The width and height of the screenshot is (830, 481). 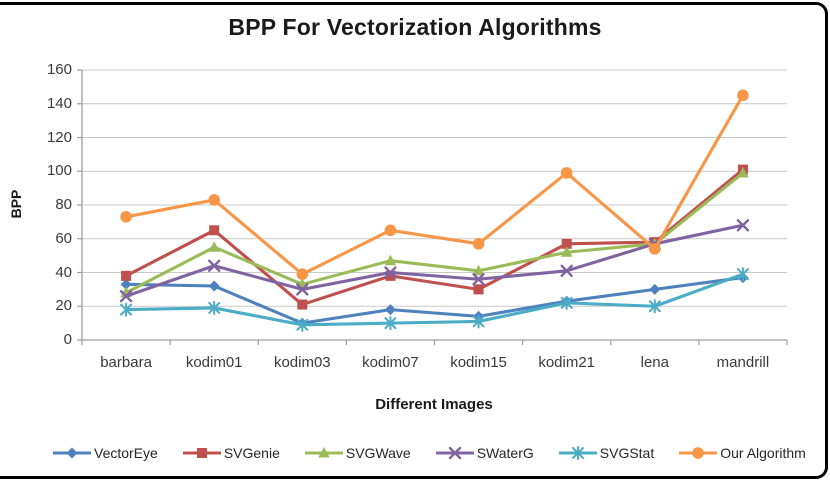 I want to click on legend-label: SVGStat, so click(x=627, y=453).